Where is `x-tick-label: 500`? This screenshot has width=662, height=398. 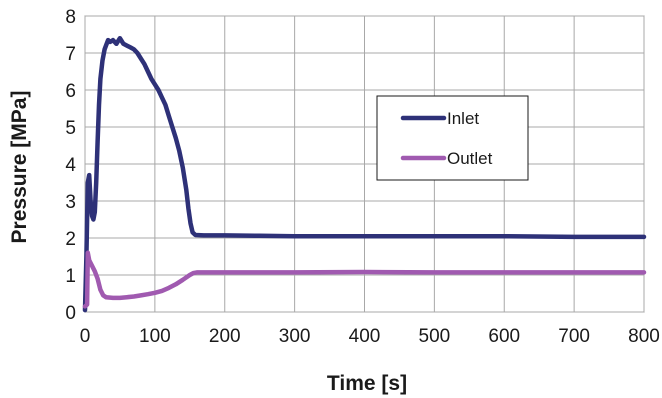
x-tick-label: 500 is located at coordinates (435, 336).